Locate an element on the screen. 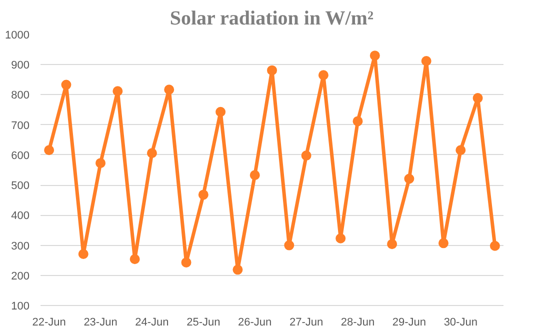  x-tick-label: 25-Jun is located at coordinates (203, 322).